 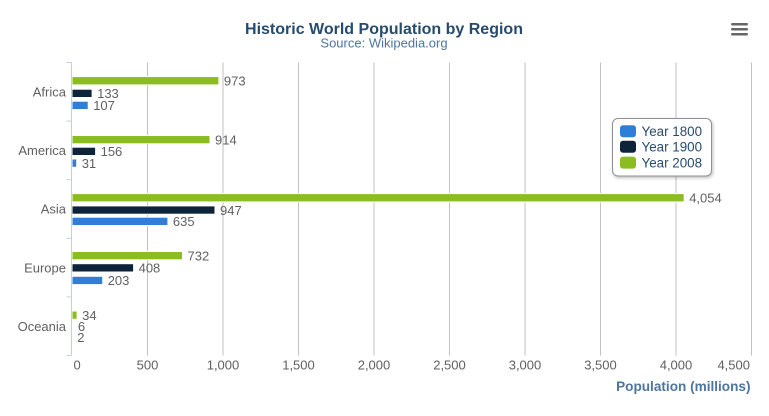 I want to click on svg-text: Asia, so click(x=54, y=209).